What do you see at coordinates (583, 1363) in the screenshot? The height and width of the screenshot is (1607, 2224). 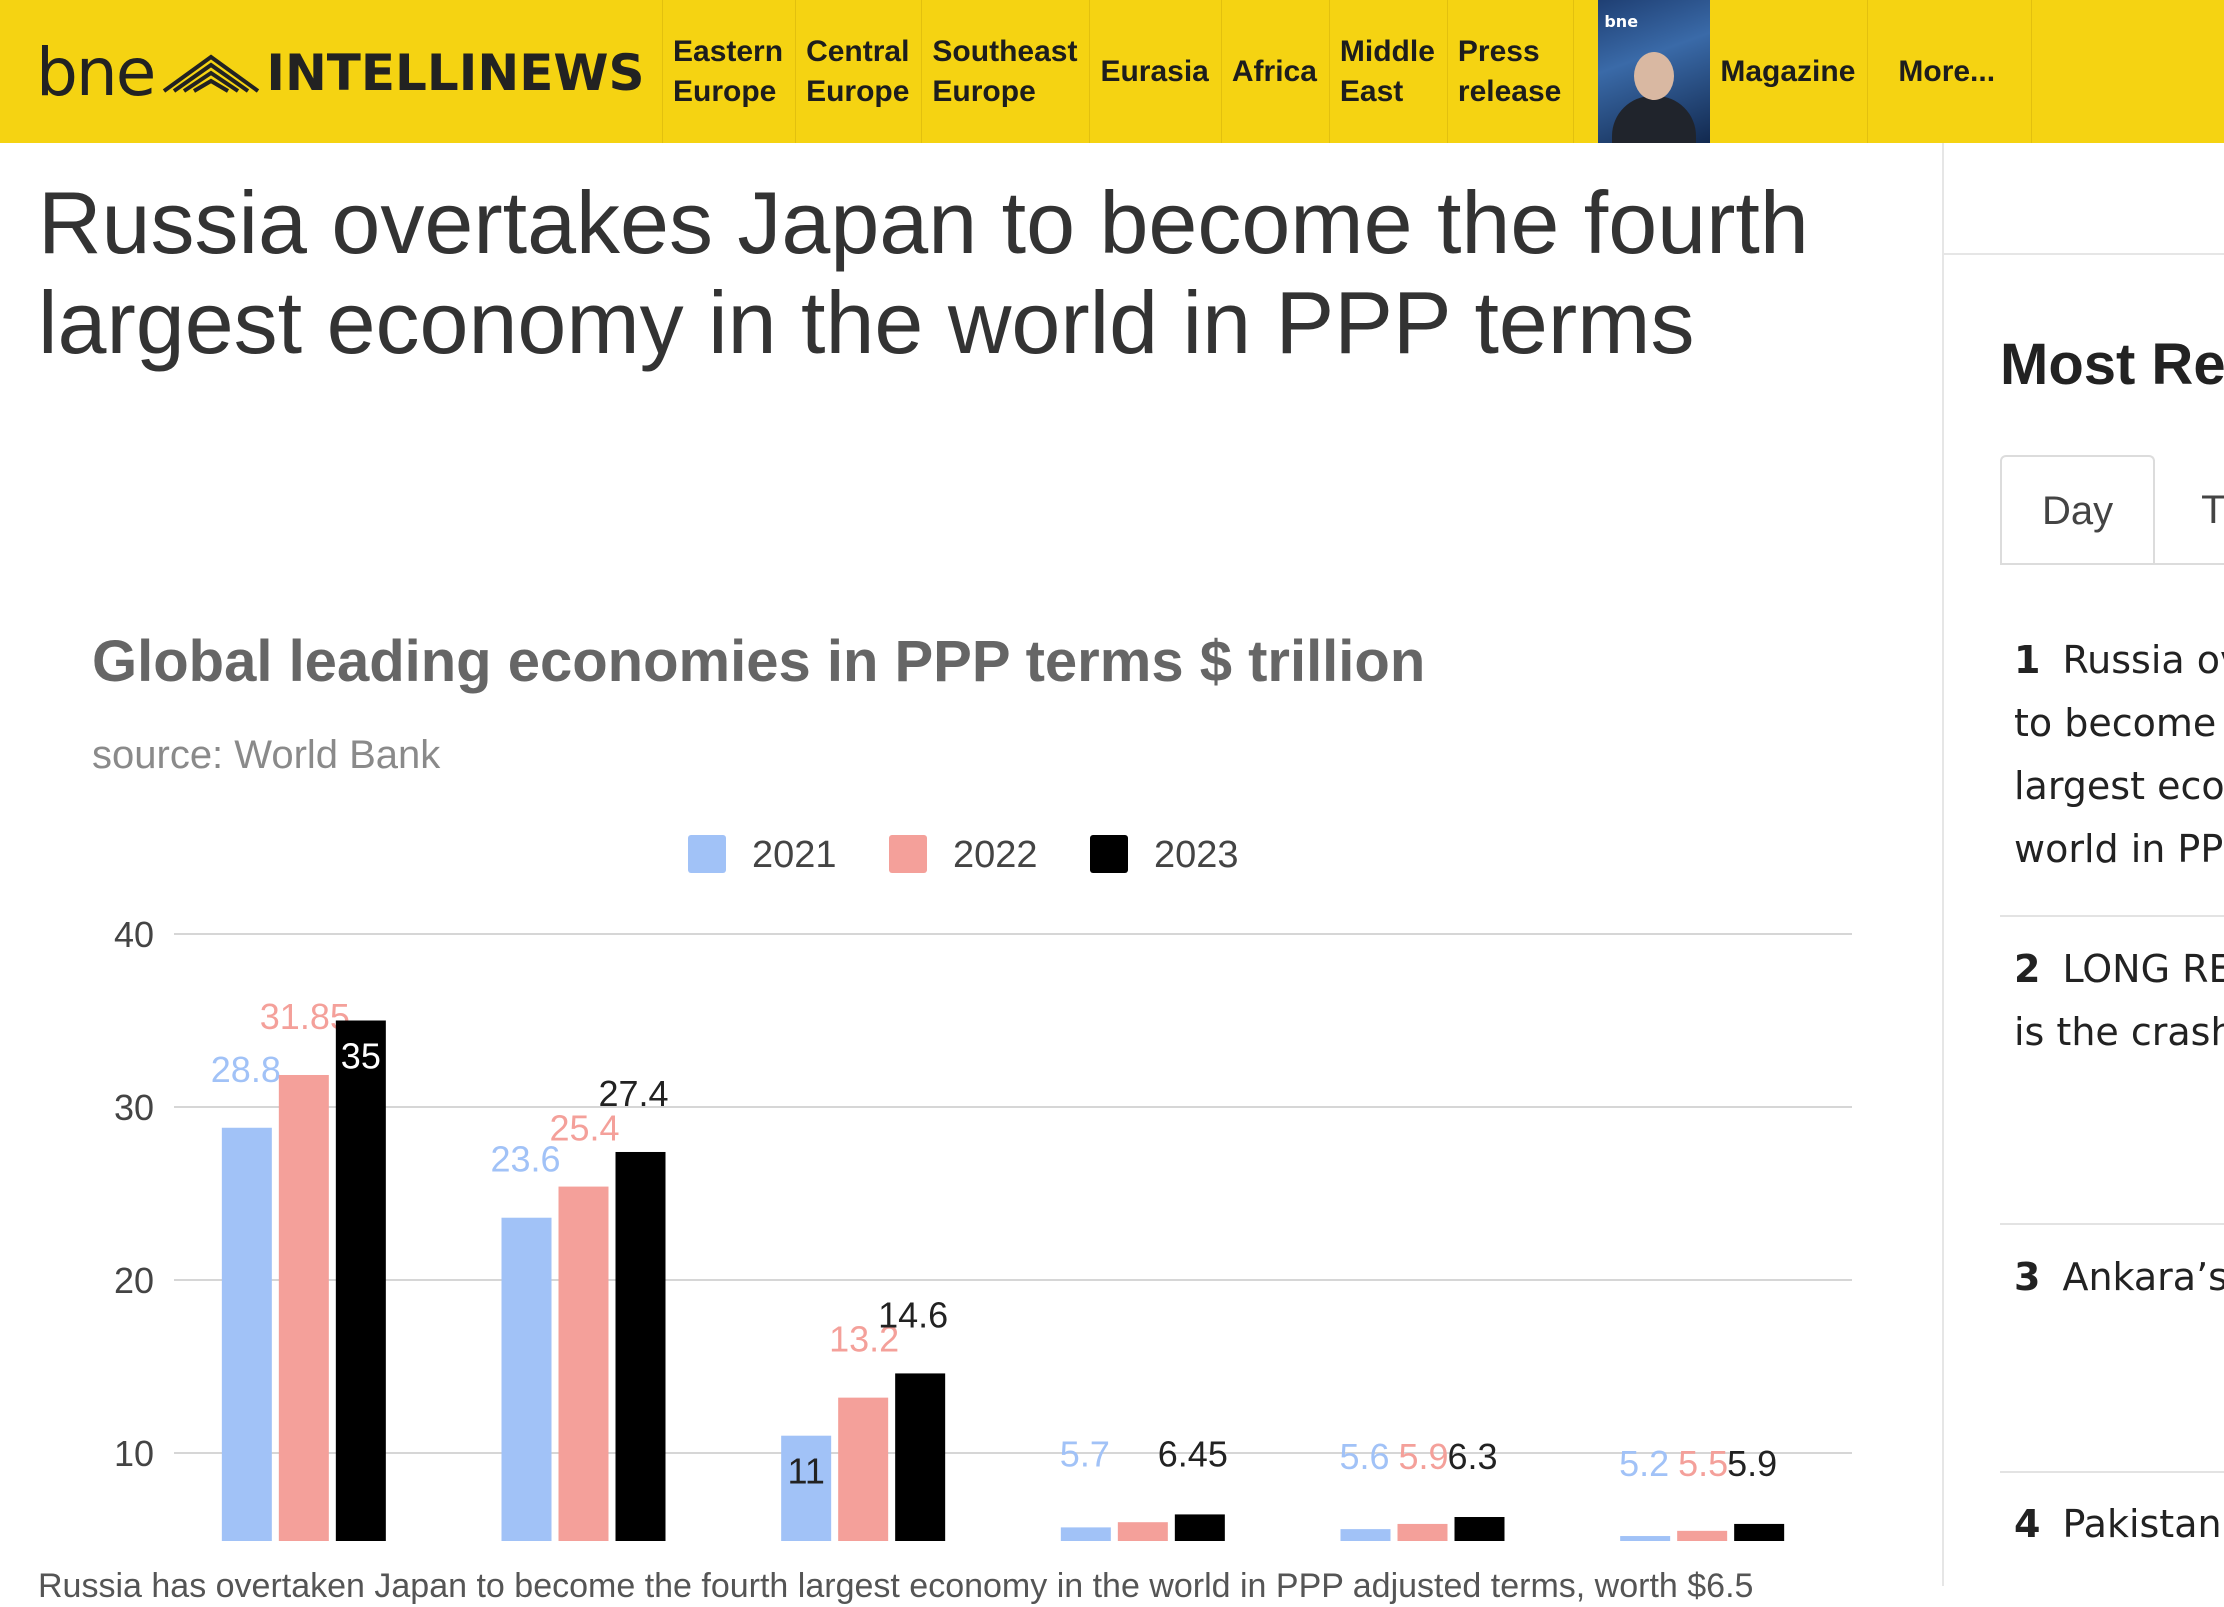 I see `bar-us-2022` at bounding box center [583, 1363].